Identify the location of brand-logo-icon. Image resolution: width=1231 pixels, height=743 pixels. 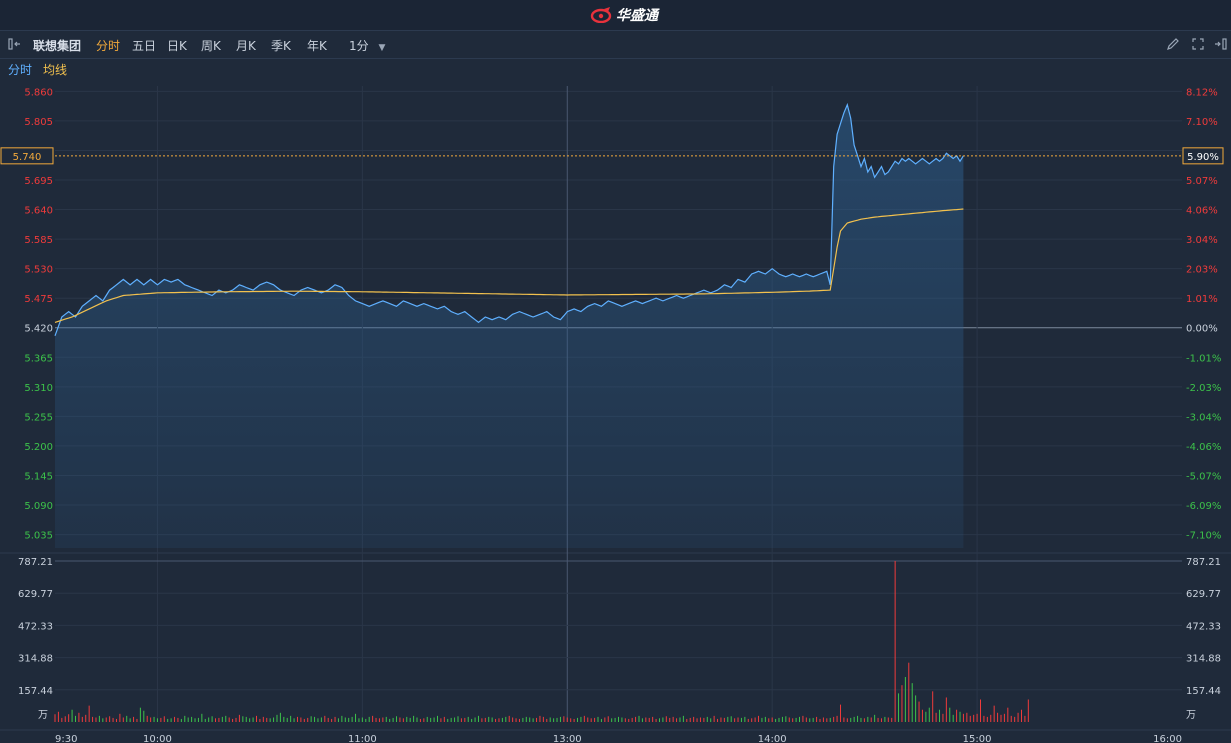
(601, 15).